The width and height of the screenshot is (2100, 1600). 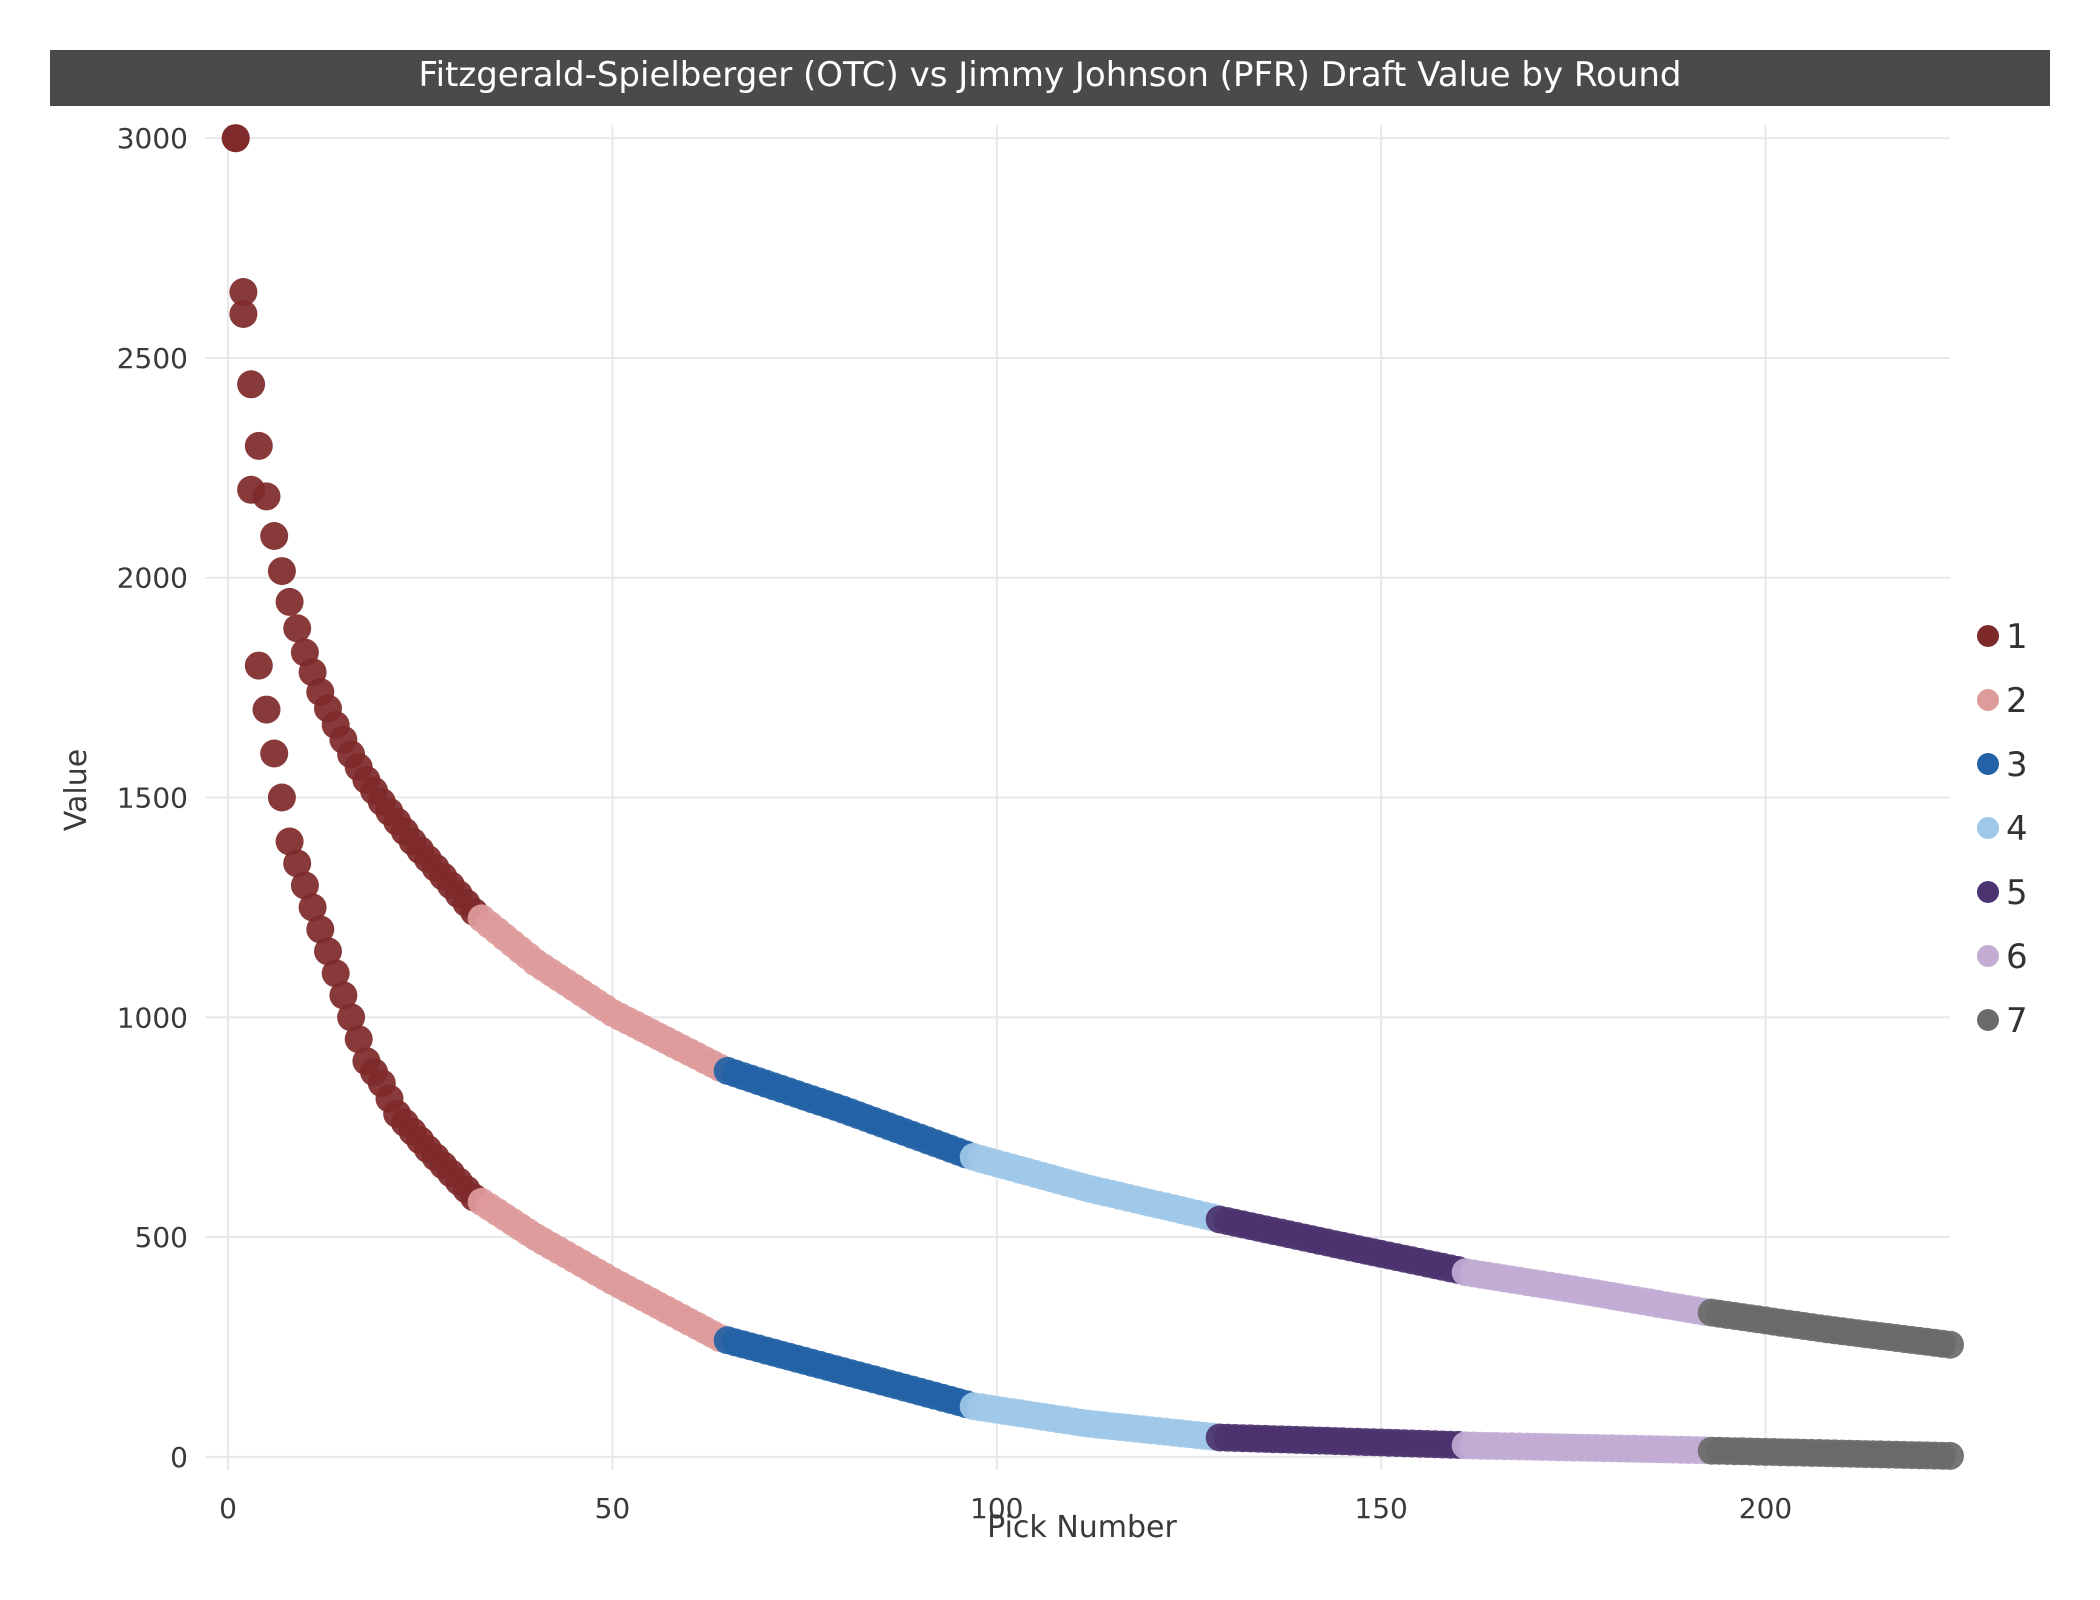 I want to click on x-tick-label: 100, so click(x=996, y=1508).